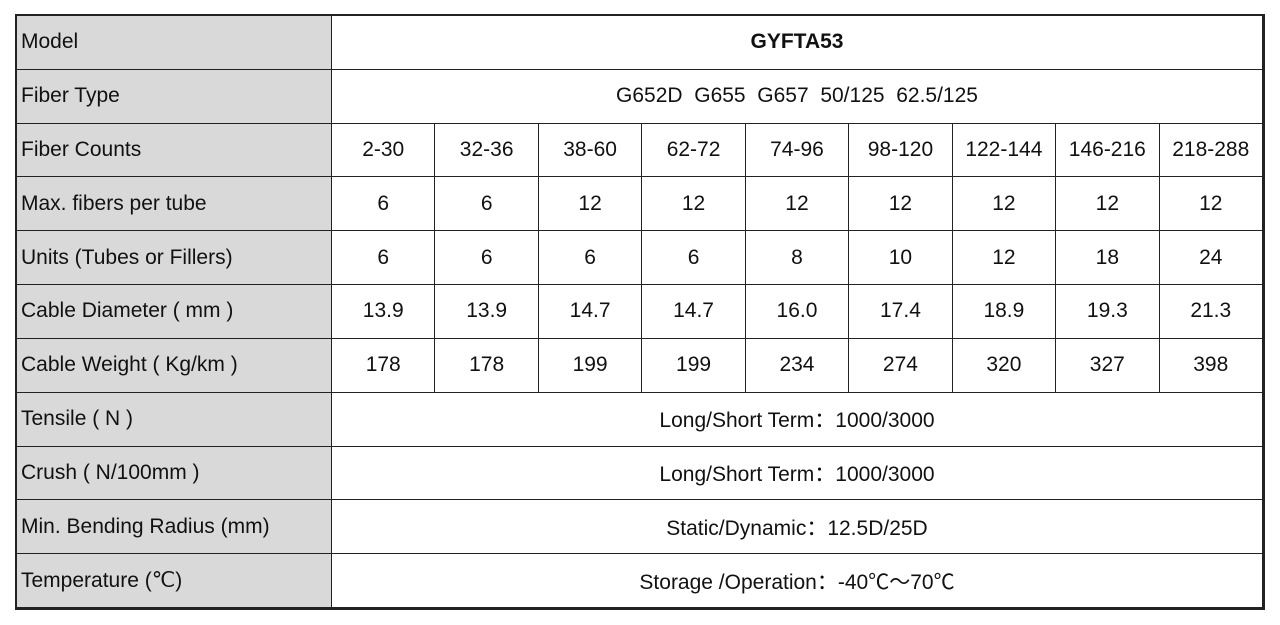 The height and width of the screenshot is (625, 1280). I want to click on row-label: Fiber Counts, so click(174, 150).